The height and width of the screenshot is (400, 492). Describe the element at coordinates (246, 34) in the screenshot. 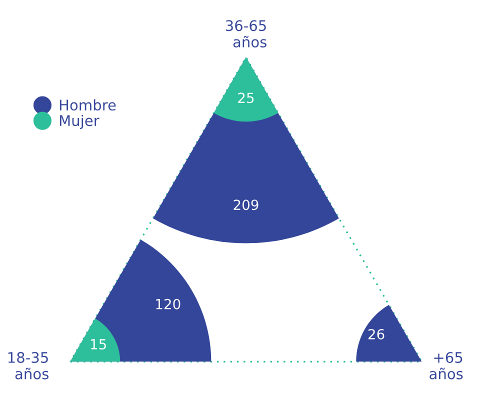

I see `category-label: 36-65 años` at that location.